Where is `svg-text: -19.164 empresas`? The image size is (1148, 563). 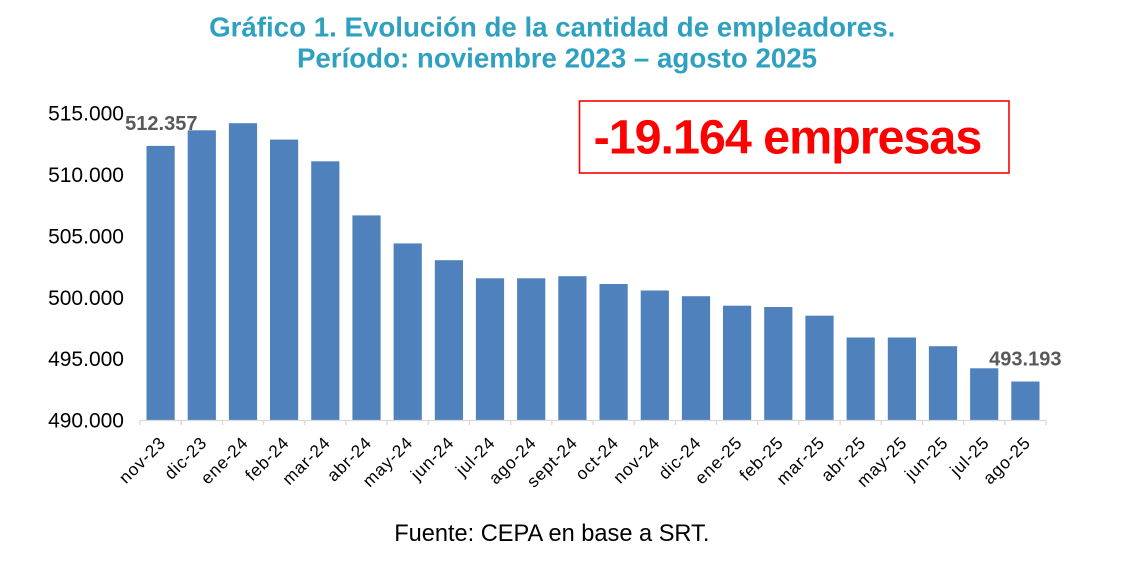 svg-text: -19.164 empresas is located at coordinates (788, 137).